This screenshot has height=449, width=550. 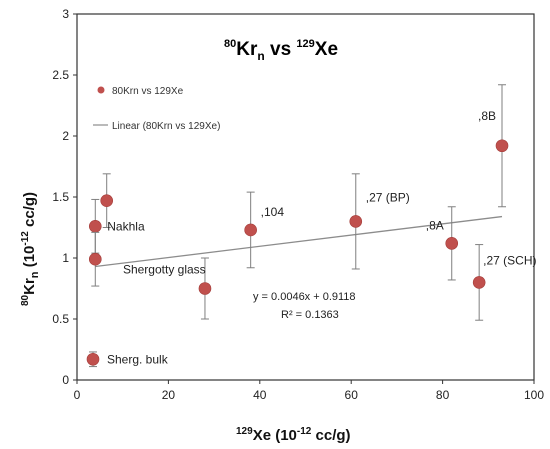 I want to click on r-squared: R² = 0.1363, so click(x=310, y=315).